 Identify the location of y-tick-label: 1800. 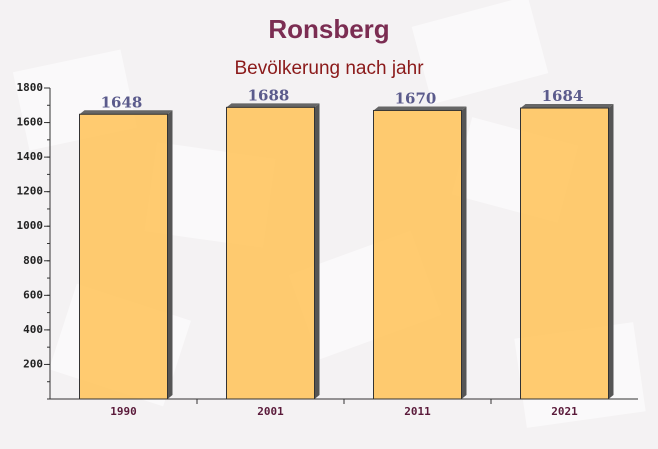
(30, 87).